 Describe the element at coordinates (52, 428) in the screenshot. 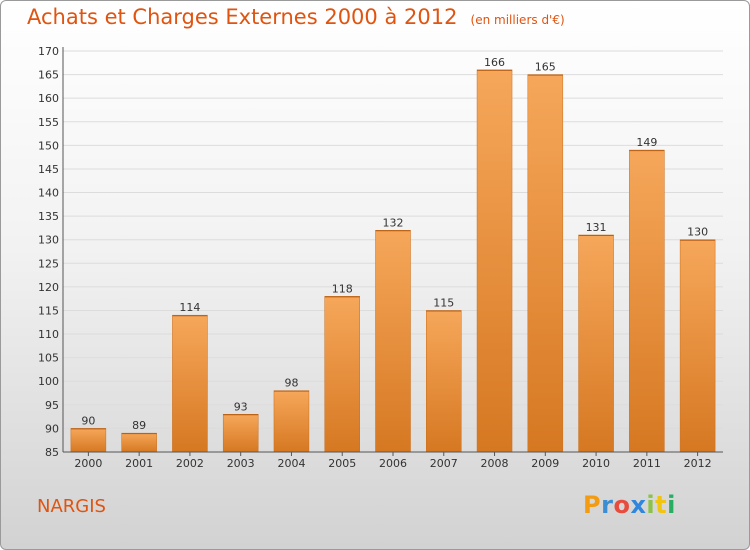

I see `y-tick-label: 90` at that location.